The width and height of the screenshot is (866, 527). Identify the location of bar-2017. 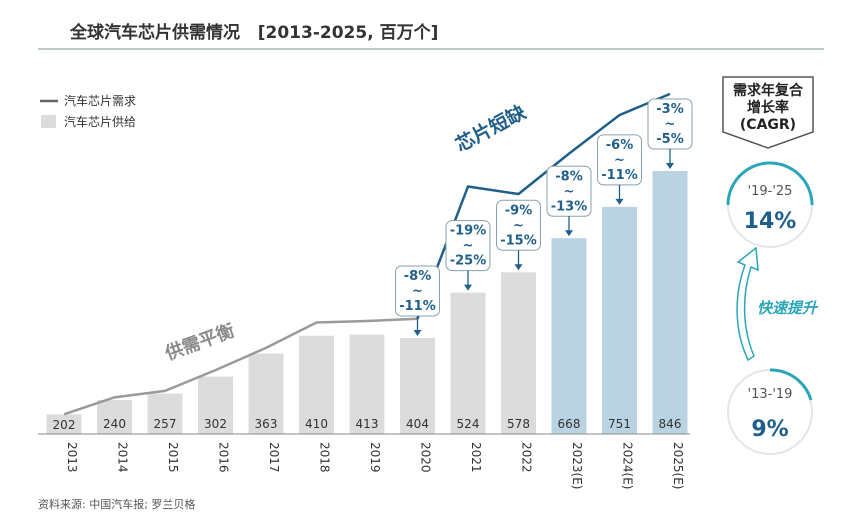
(266, 393).